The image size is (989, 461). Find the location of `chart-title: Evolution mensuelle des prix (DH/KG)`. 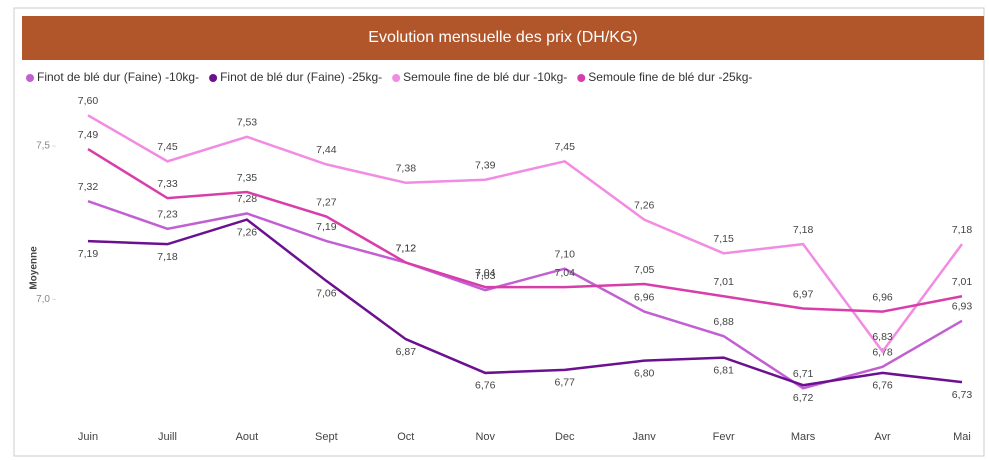

chart-title: Evolution mensuelle des prix (DH/KG) is located at coordinates (502, 37).